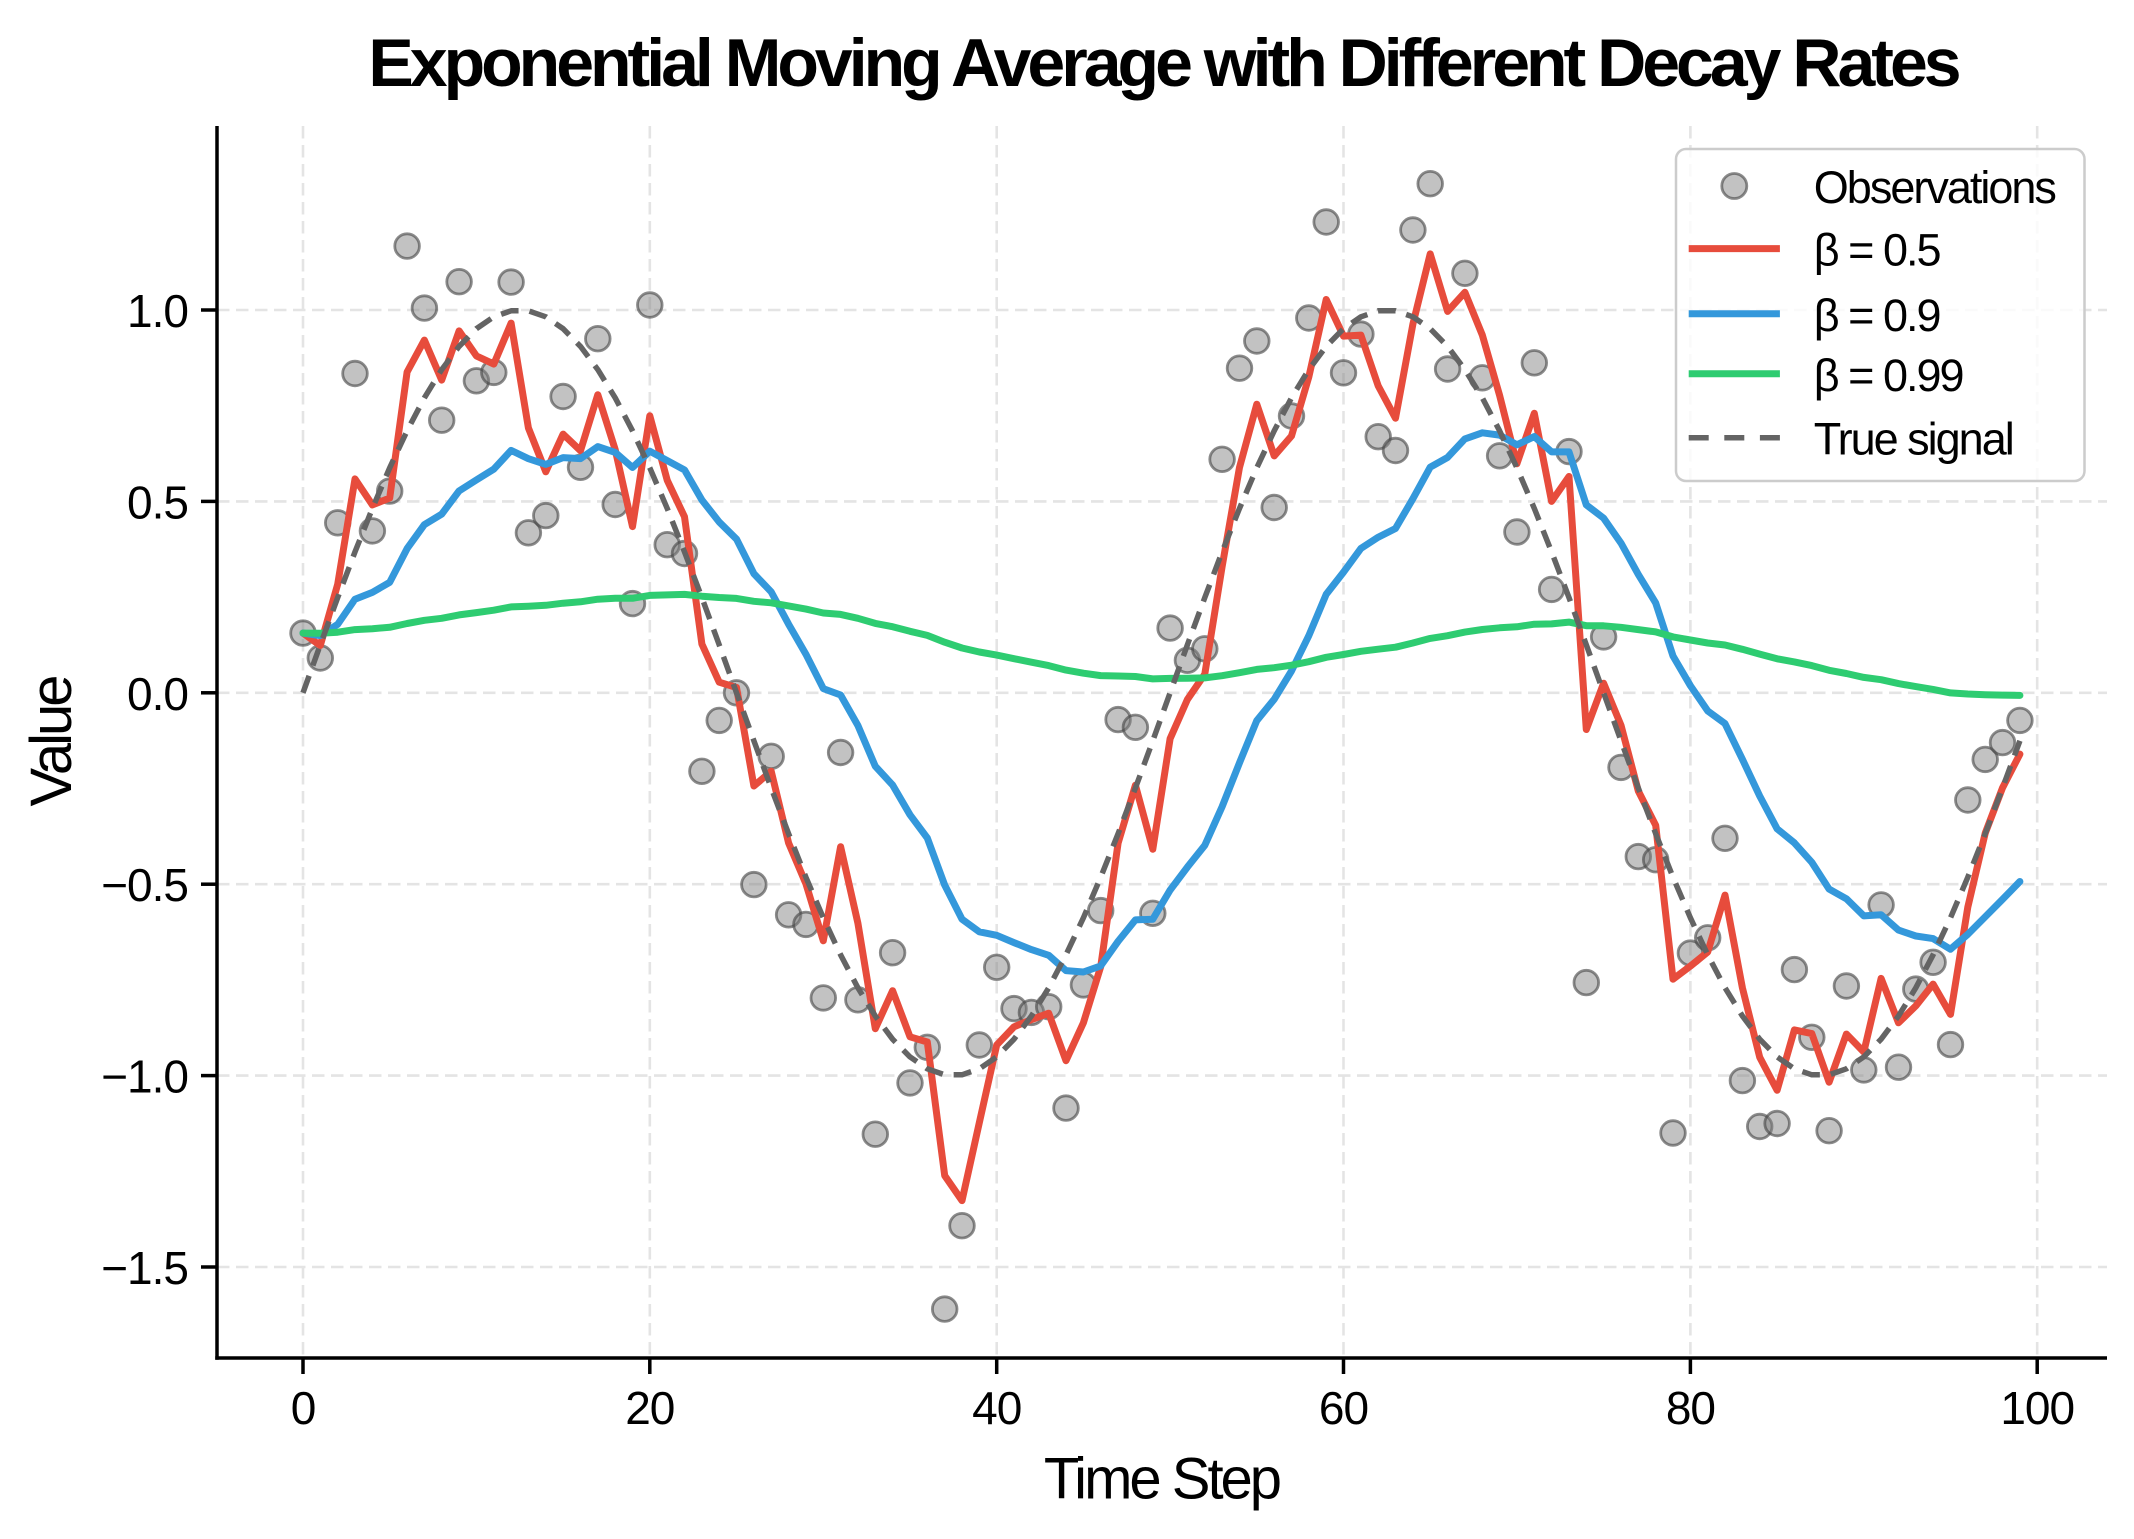  What do you see at coordinates (996, 1408) in the screenshot?
I see `svg-text: 40` at bounding box center [996, 1408].